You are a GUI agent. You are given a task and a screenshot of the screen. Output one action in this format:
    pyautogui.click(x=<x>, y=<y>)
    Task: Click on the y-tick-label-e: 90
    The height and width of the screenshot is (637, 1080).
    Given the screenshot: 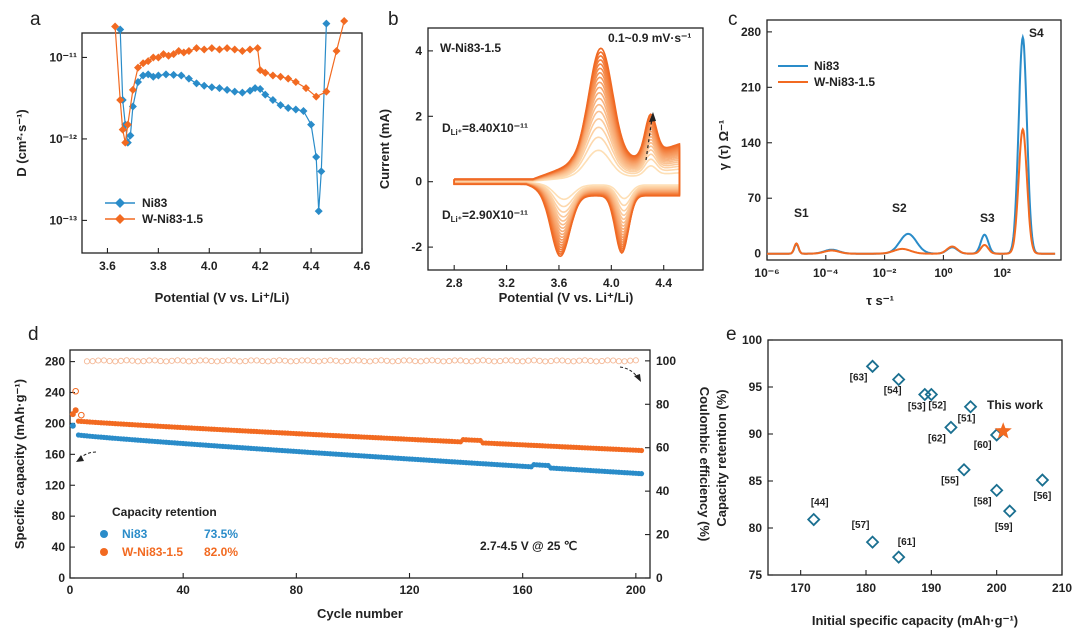 What is the action you would take?
    pyautogui.click(x=756, y=434)
    